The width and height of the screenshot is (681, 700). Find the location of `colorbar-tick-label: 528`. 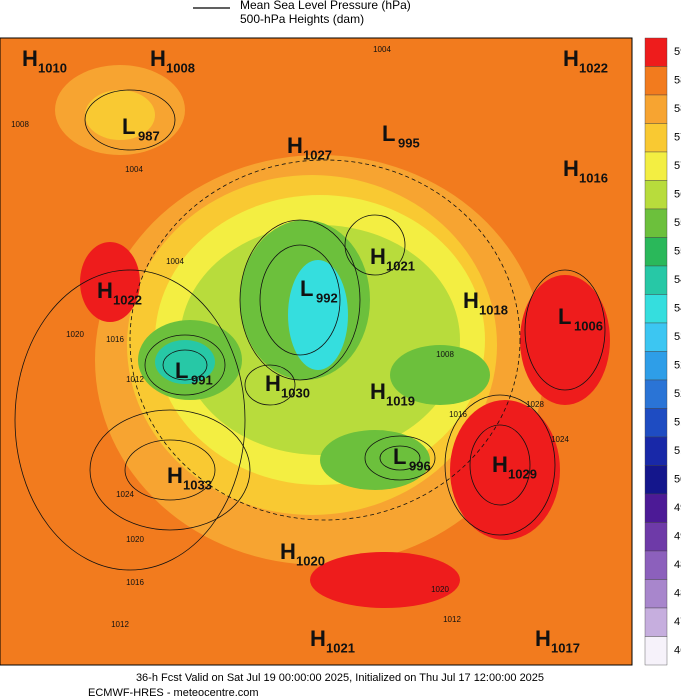

colorbar-tick-label: 528 is located at coordinates (677, 366).